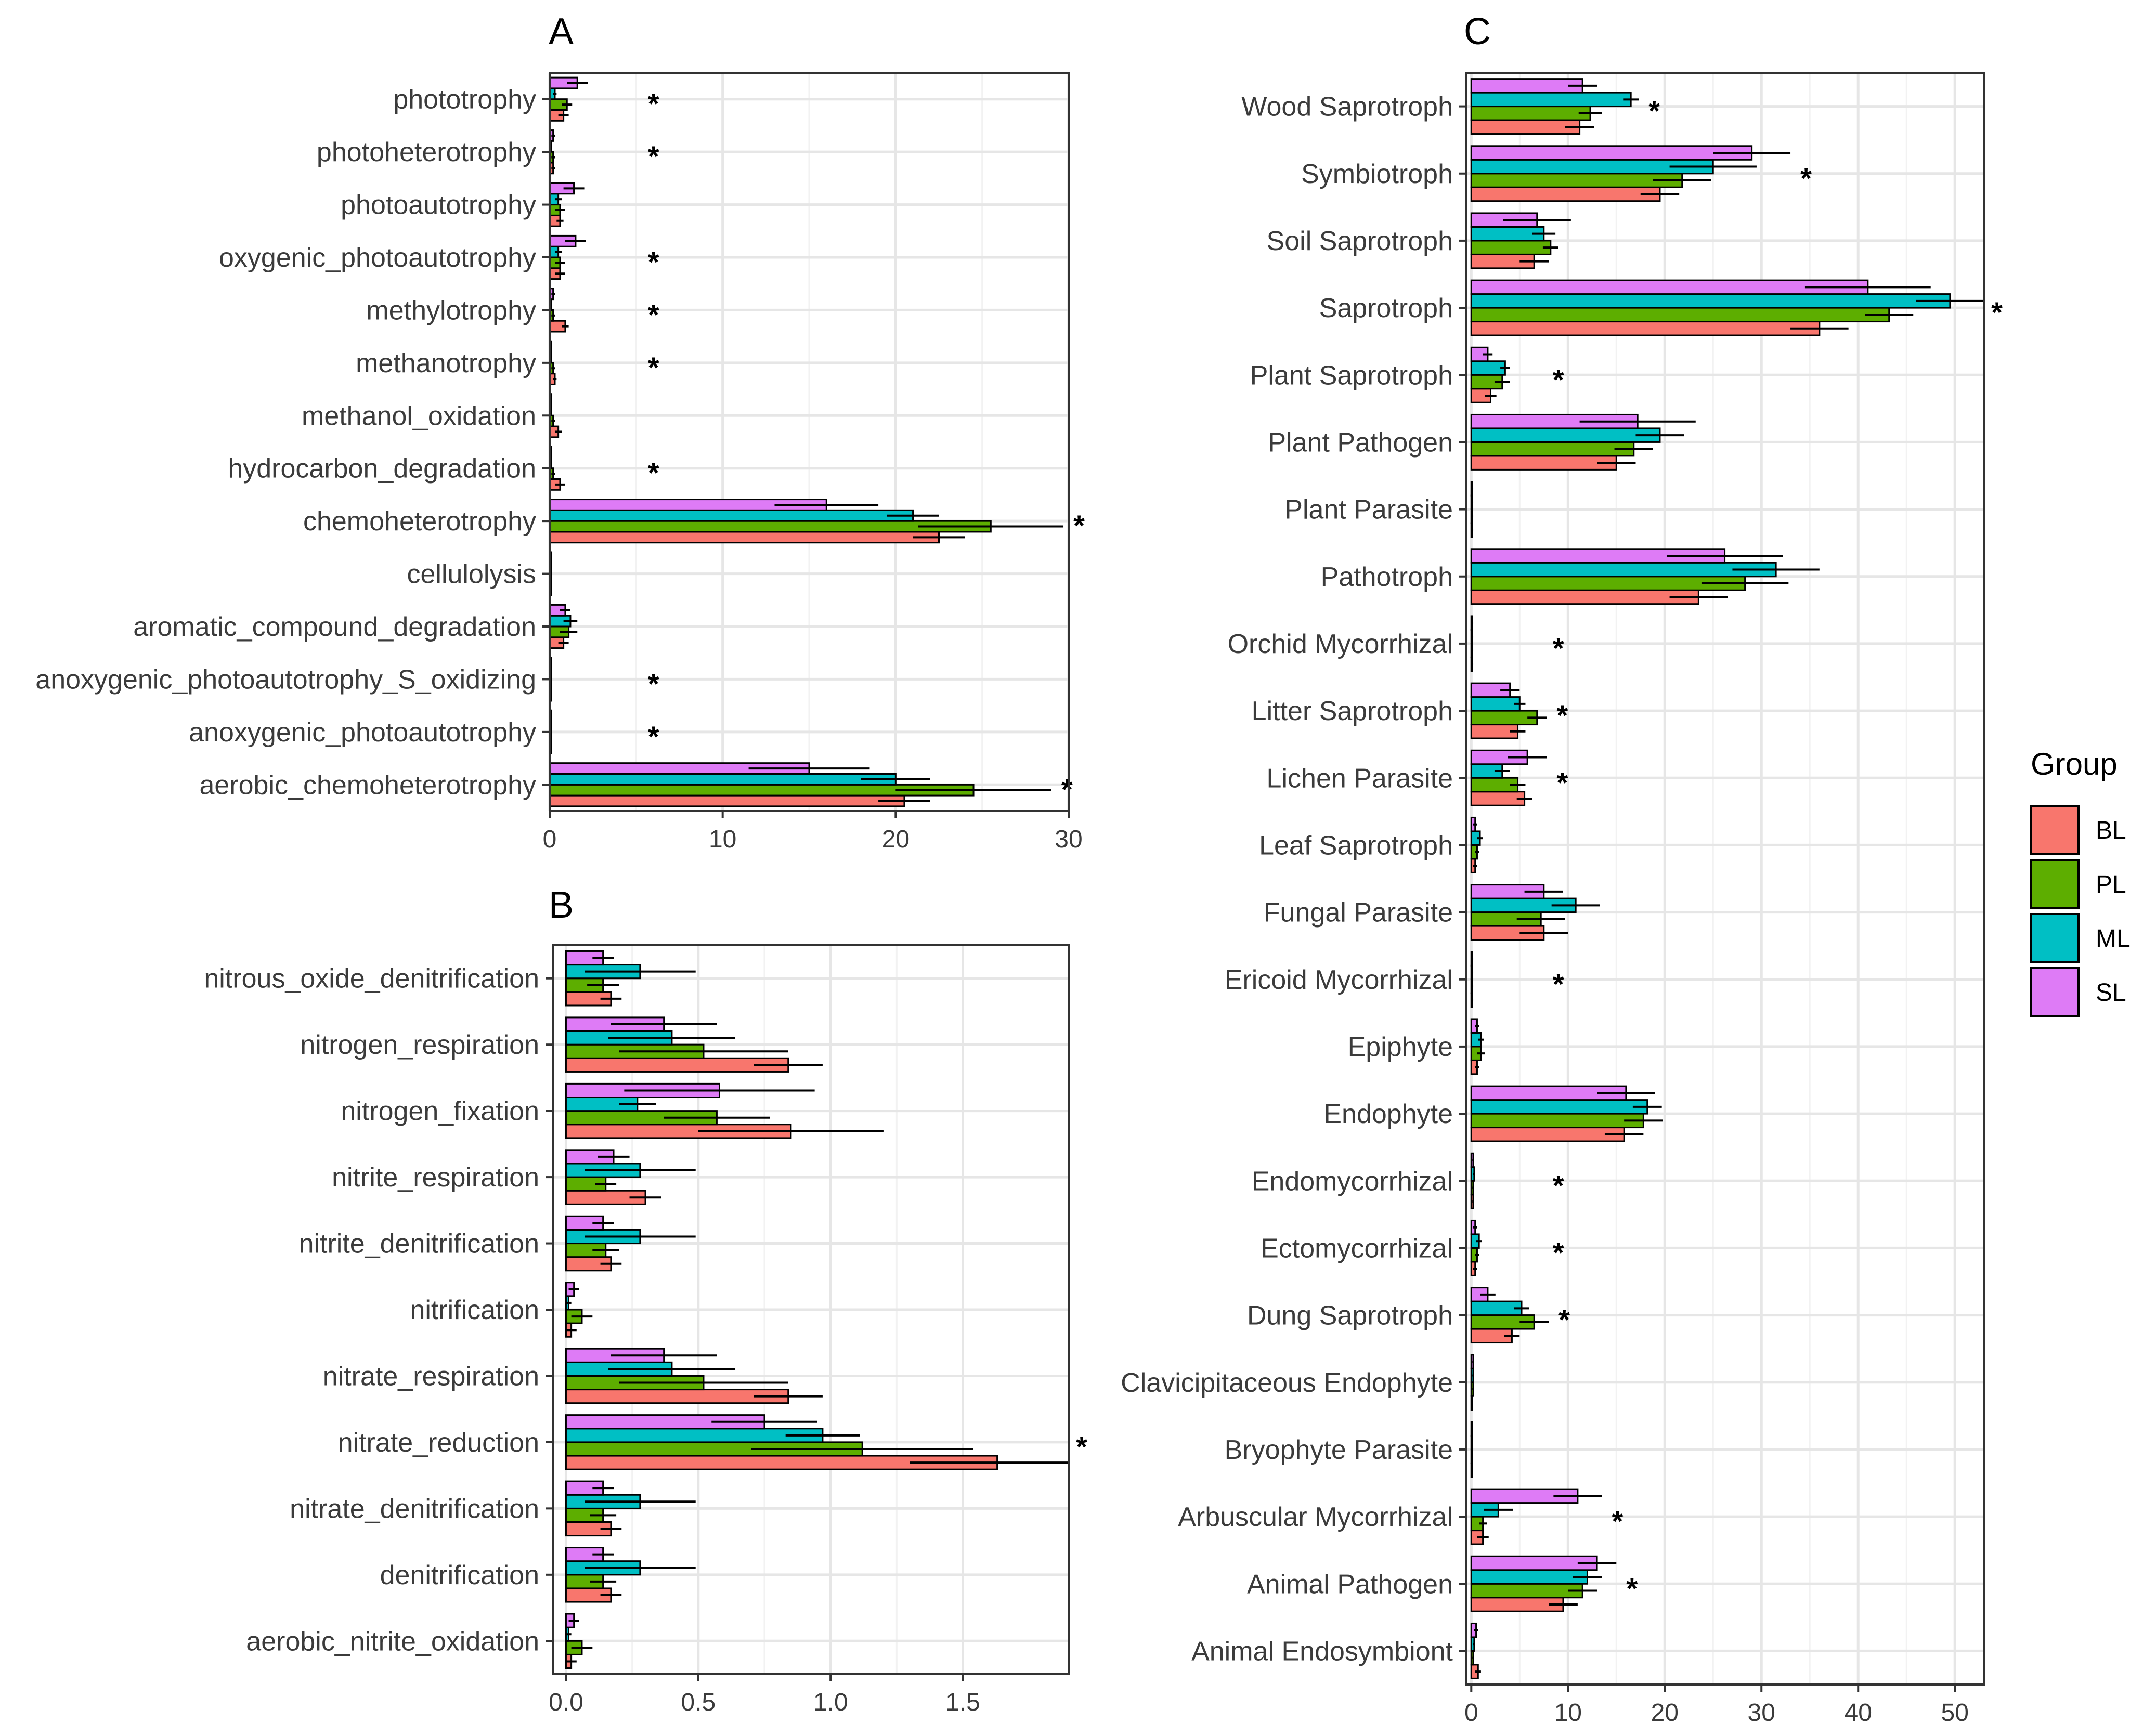 This screenshot has width=2156, height=1736. I want to click on category-label: Endophyte, so click(1388, 1114).